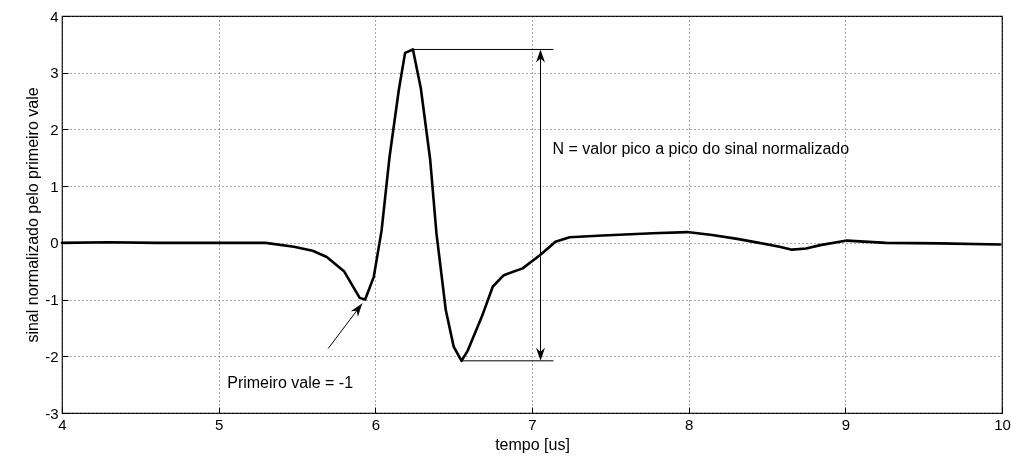  What do you see at coordinates (54, 243) in the screenshot?
I see `y-tick-label: 0` at bounding box center [54, 243].